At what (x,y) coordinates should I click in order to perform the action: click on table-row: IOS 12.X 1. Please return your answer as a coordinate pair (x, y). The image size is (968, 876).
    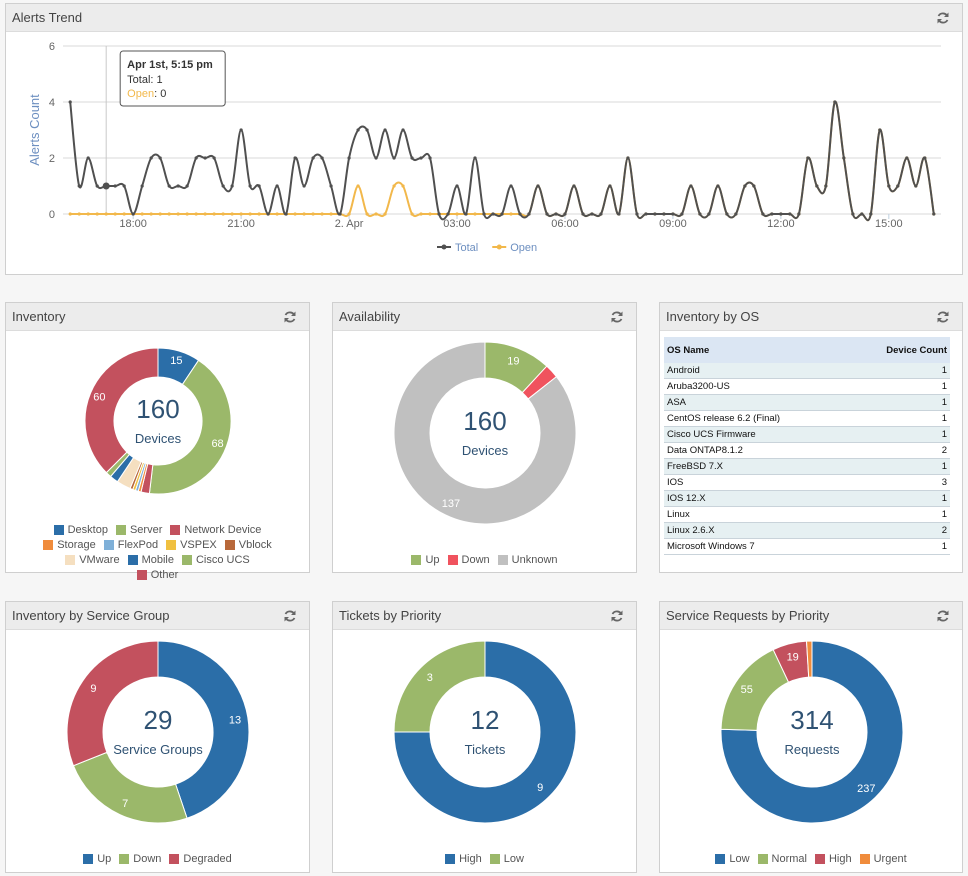
    Looking at the image, I should click on (807, 498).